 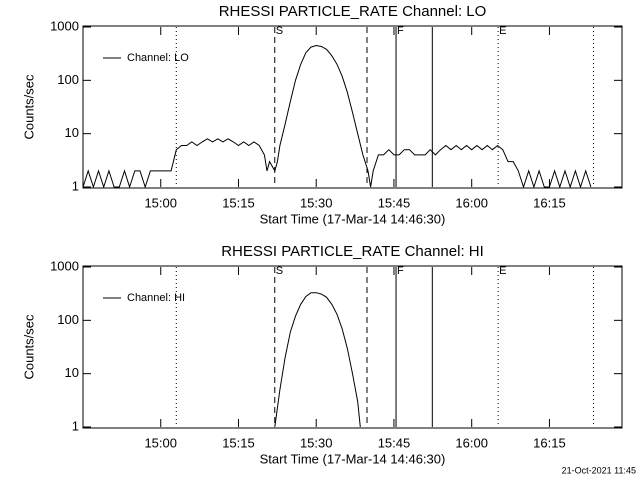 I want to click on chart-title: RHESSI PARTICLE_RATE Channel: LO, so click(x=353, y=11).